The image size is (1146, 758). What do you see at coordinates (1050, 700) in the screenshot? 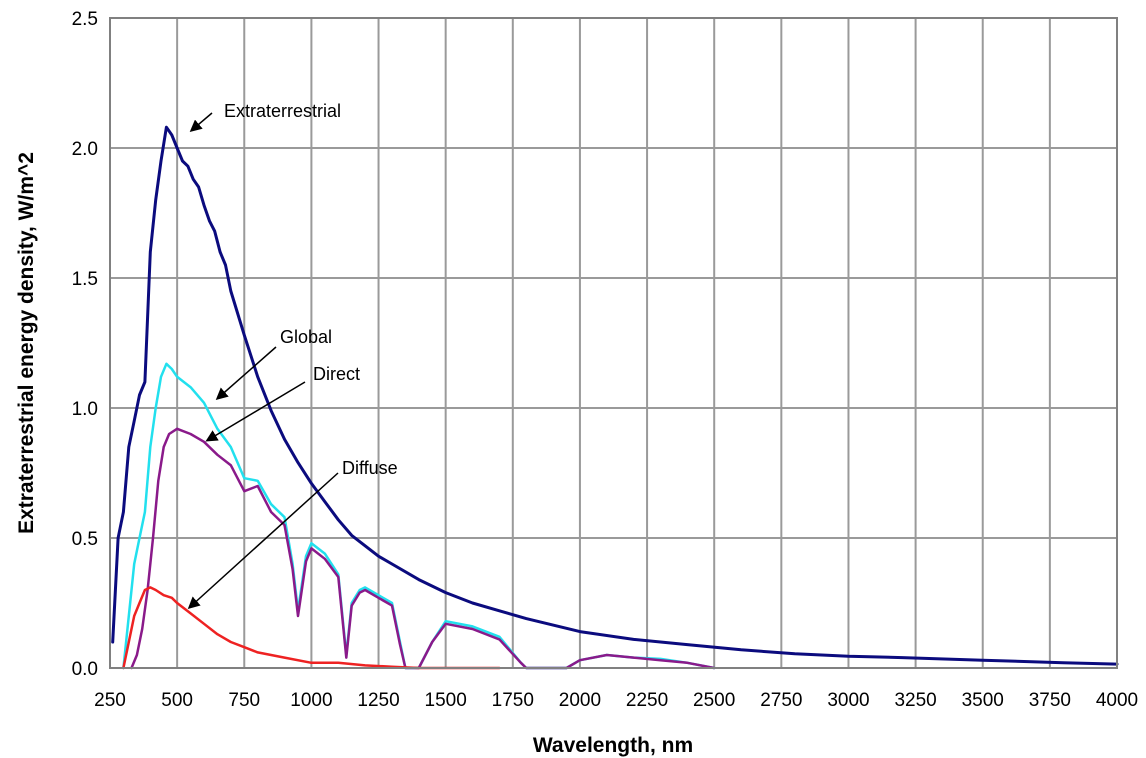
I see `x-tick-label: 3750` at bounding box center [1050, 700].